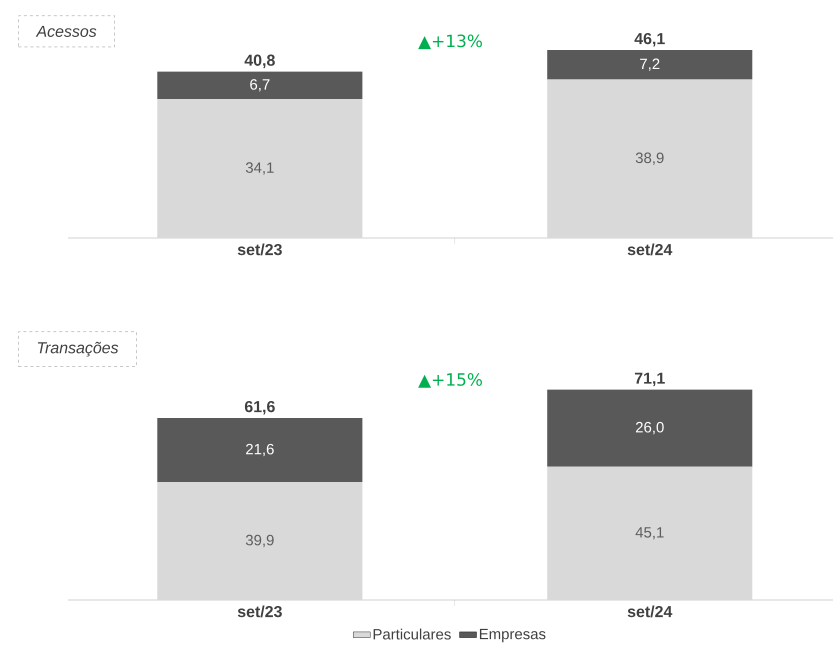 The width and height of the screenshot is (833, 650). I want to click on total-label: 71,1, so click(649, 379).